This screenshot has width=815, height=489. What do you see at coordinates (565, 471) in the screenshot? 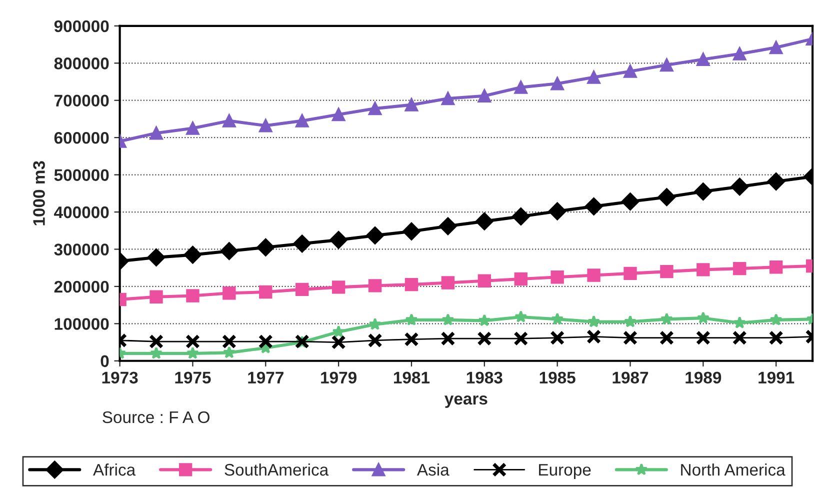
I see `legend-label: Europe` at bounding box center [565, 471].